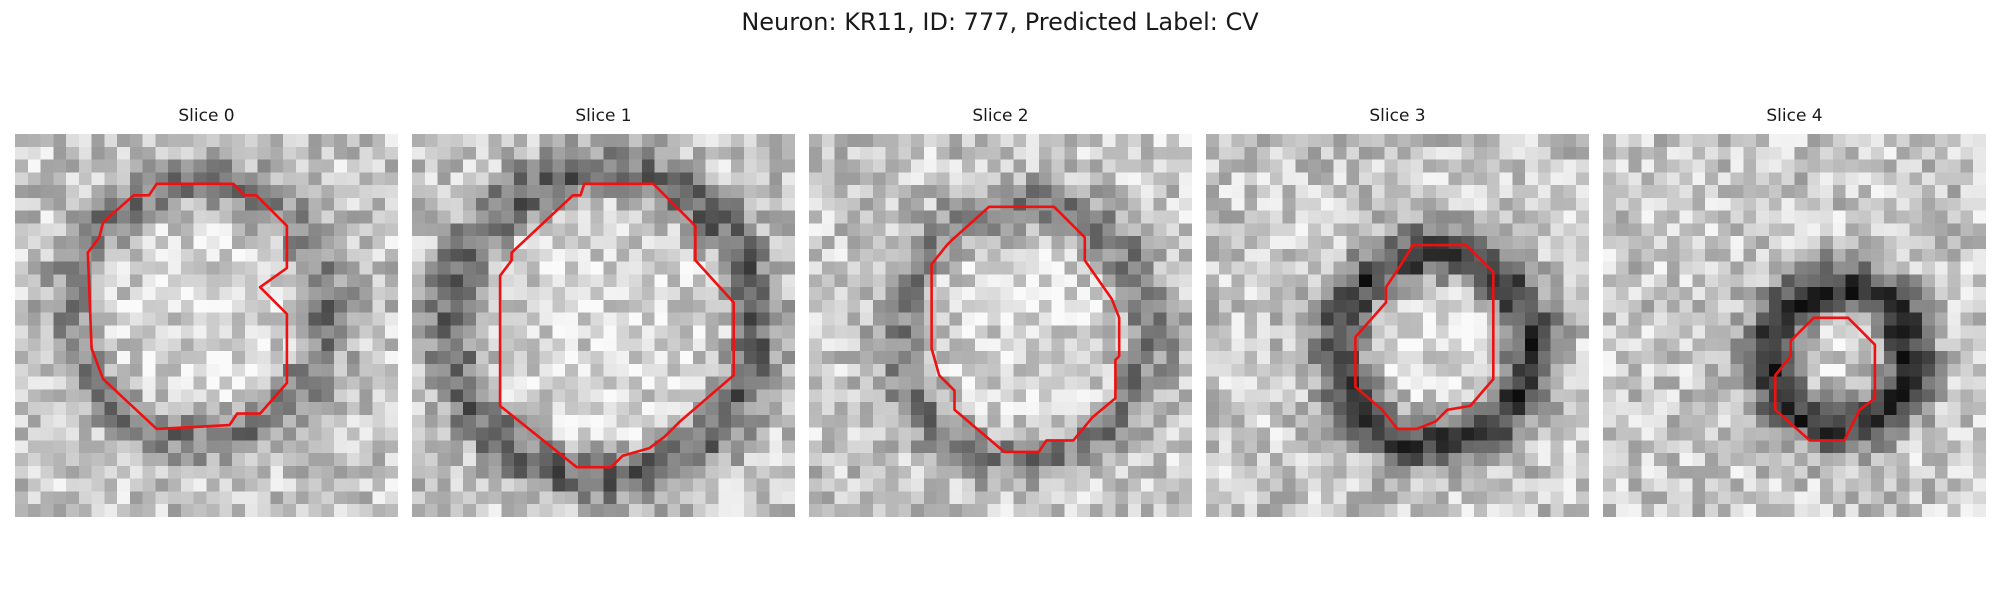  I want to click on slice-title: Slice 4, so click(1794, 116).